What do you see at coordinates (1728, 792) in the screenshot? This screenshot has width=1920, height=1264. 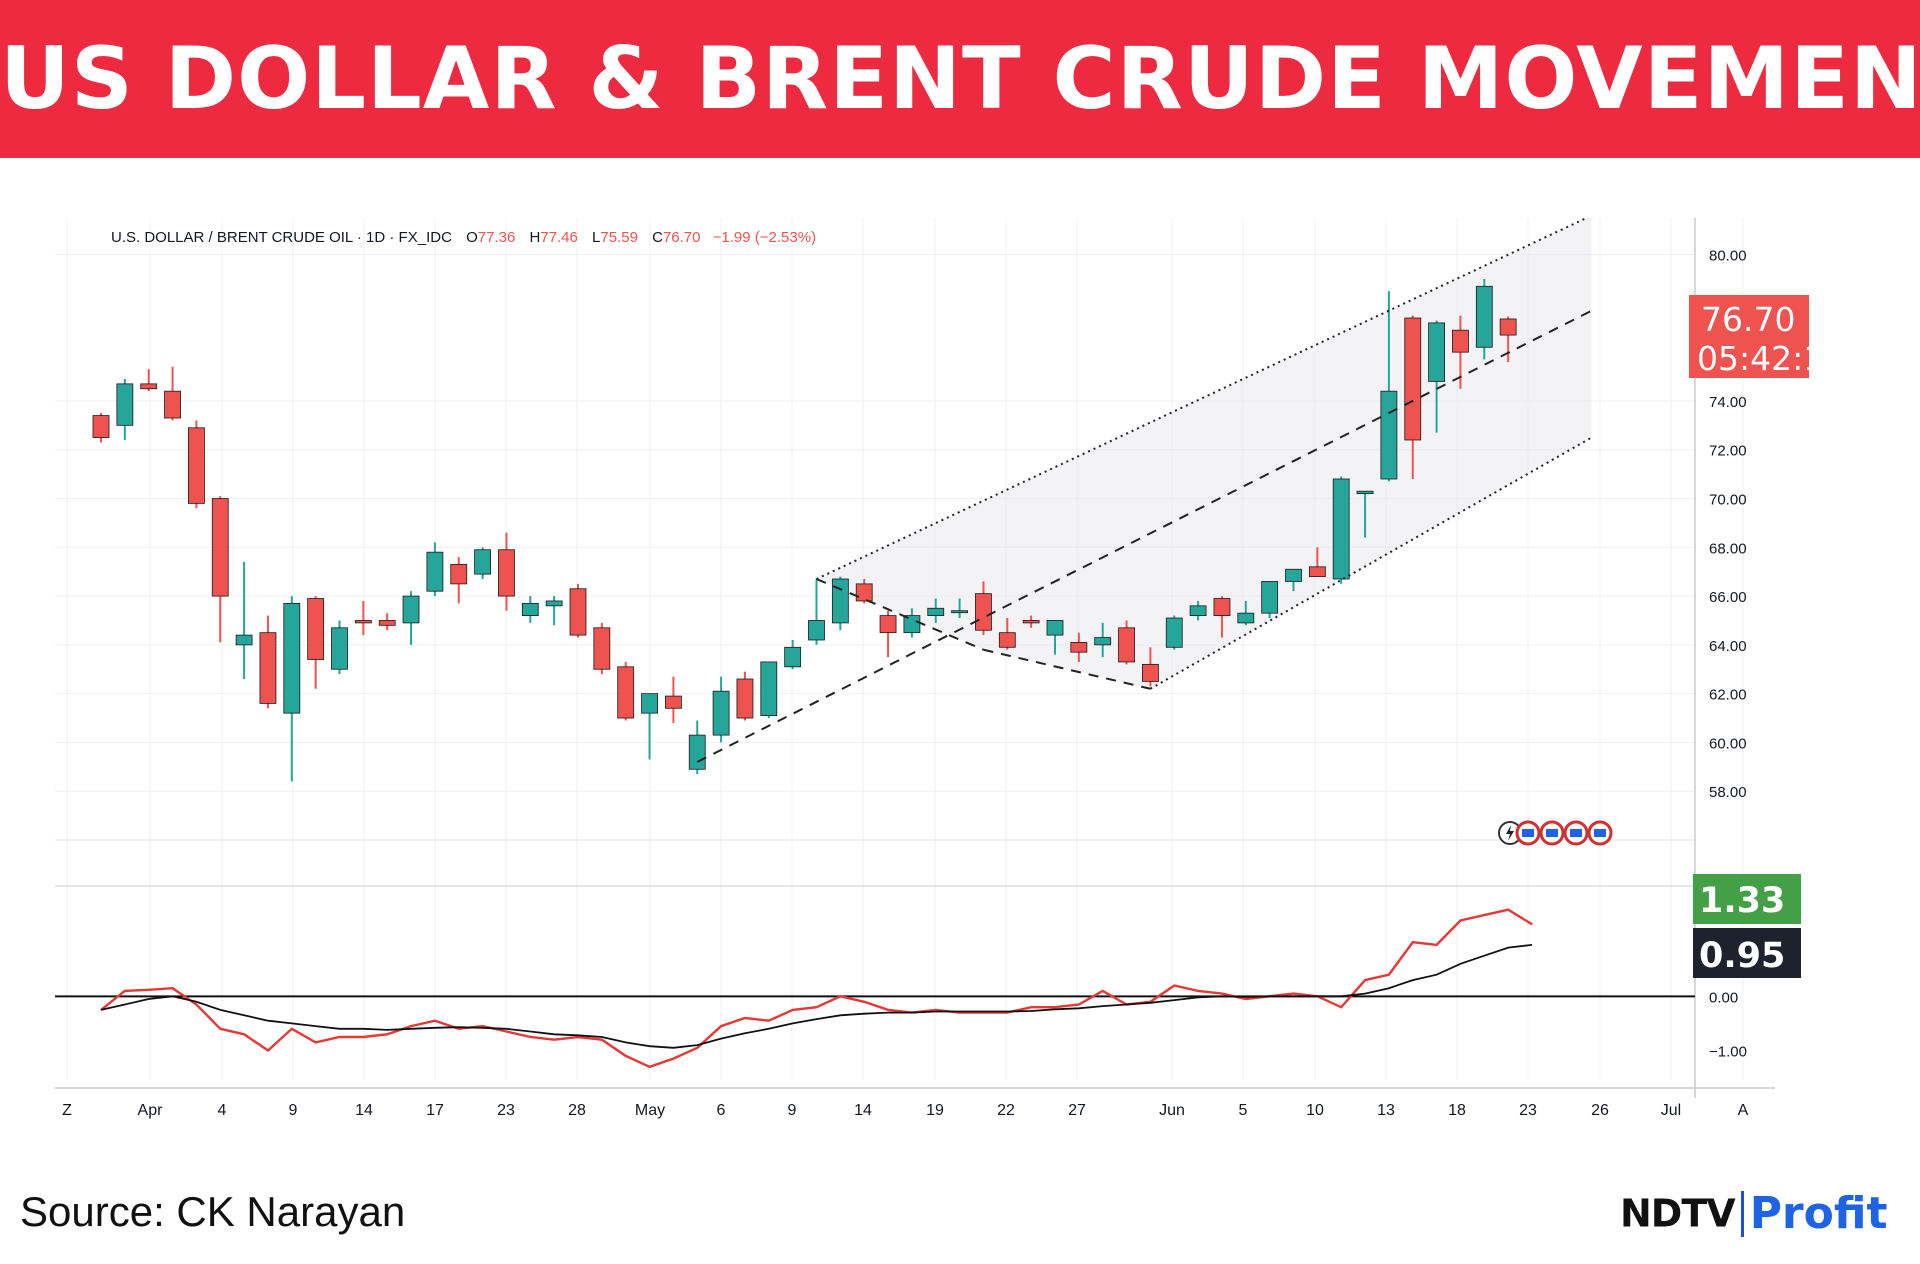 I see `y-tick-label: 58.00` at bounding box center [1728, 792].